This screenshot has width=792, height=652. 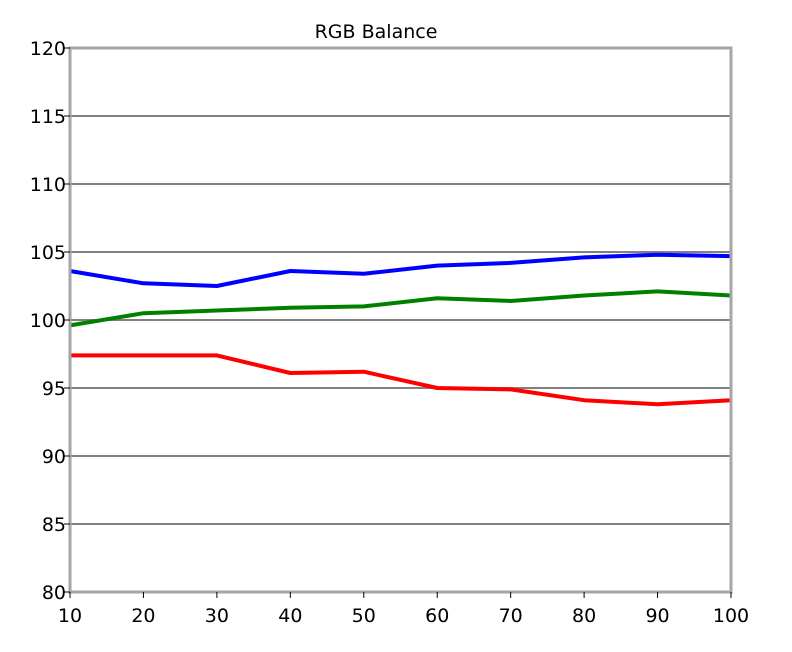 What do you see at coordinates (400, 270) in the screenshot?
I see `series-line-blue` at bounding box center [400, 270].